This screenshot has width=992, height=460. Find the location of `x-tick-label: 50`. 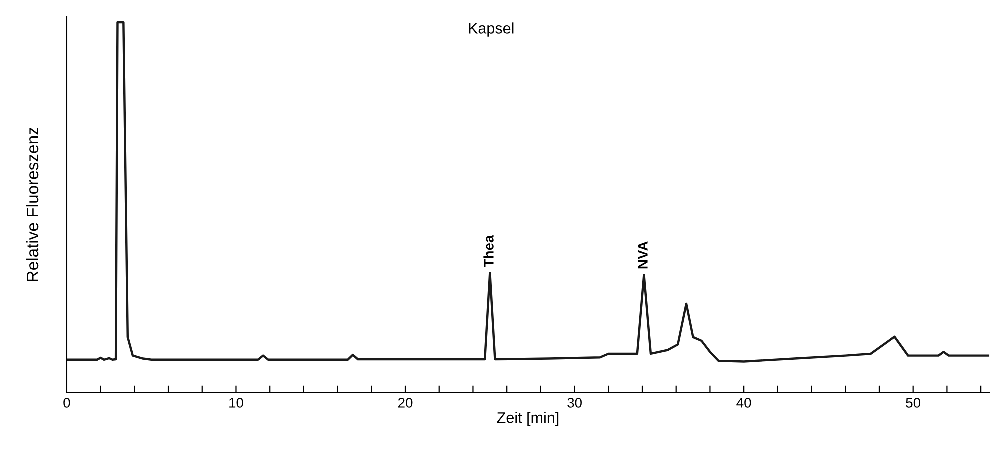

x-tick-label: 50 is located at coordinates (913, 403).